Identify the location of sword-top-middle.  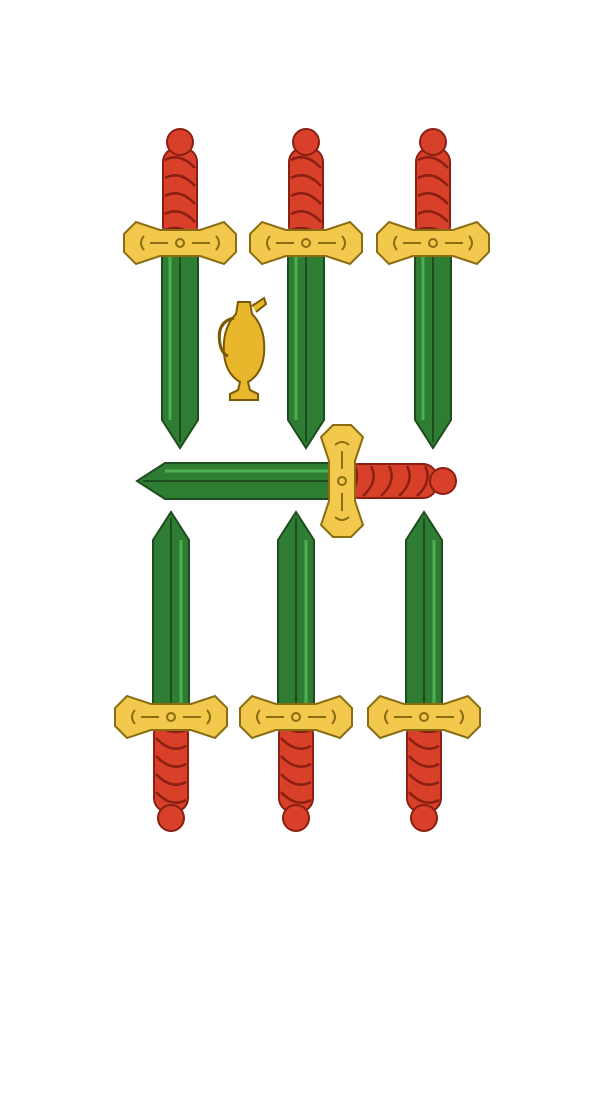
(306, 288).